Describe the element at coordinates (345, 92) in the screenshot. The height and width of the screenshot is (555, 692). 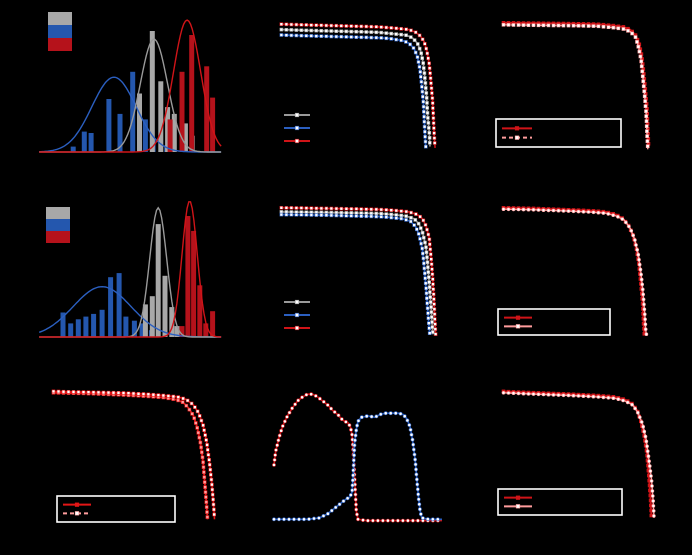
I see `panel-jv-curves-top-middle` at that location.